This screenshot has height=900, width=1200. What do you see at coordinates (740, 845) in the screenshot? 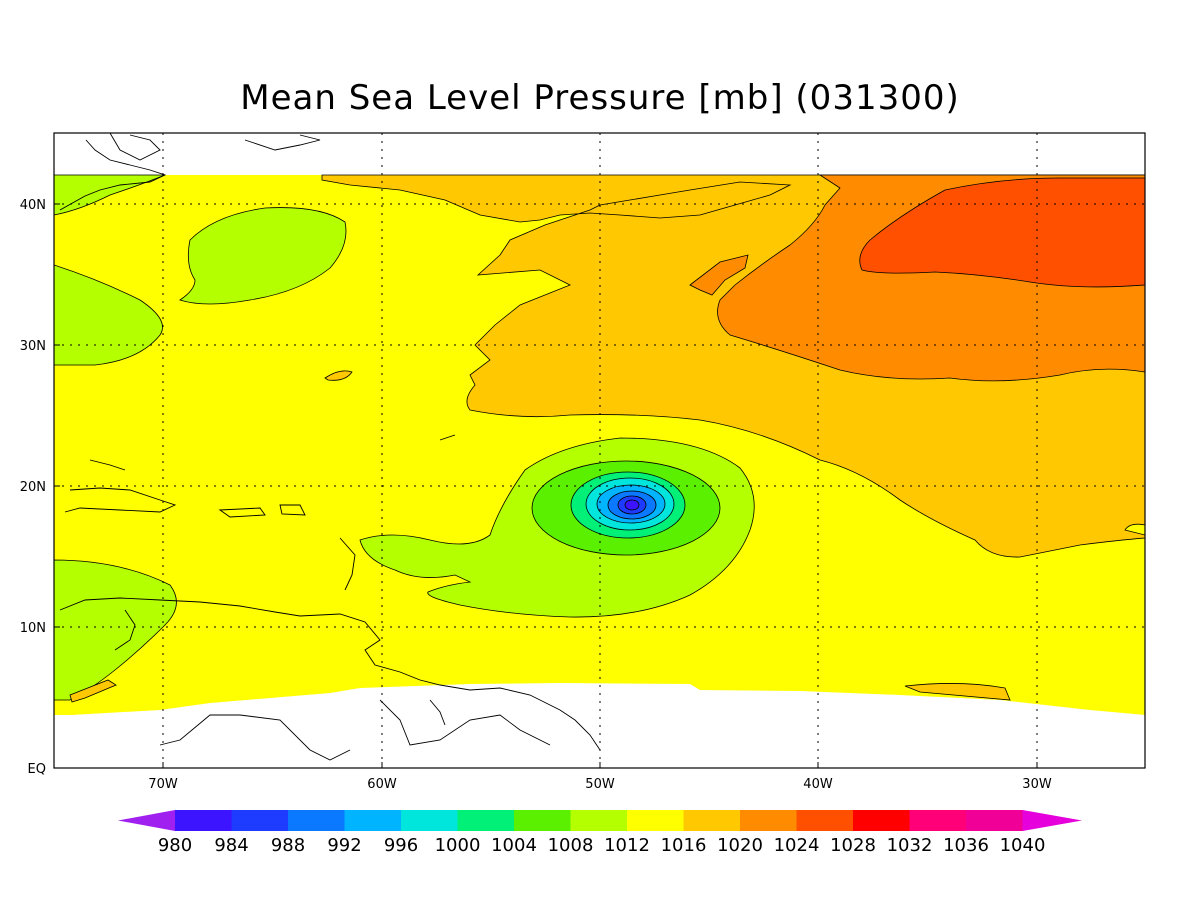
I see `colorbar-label: 1020` at bounding box center [740, 845].